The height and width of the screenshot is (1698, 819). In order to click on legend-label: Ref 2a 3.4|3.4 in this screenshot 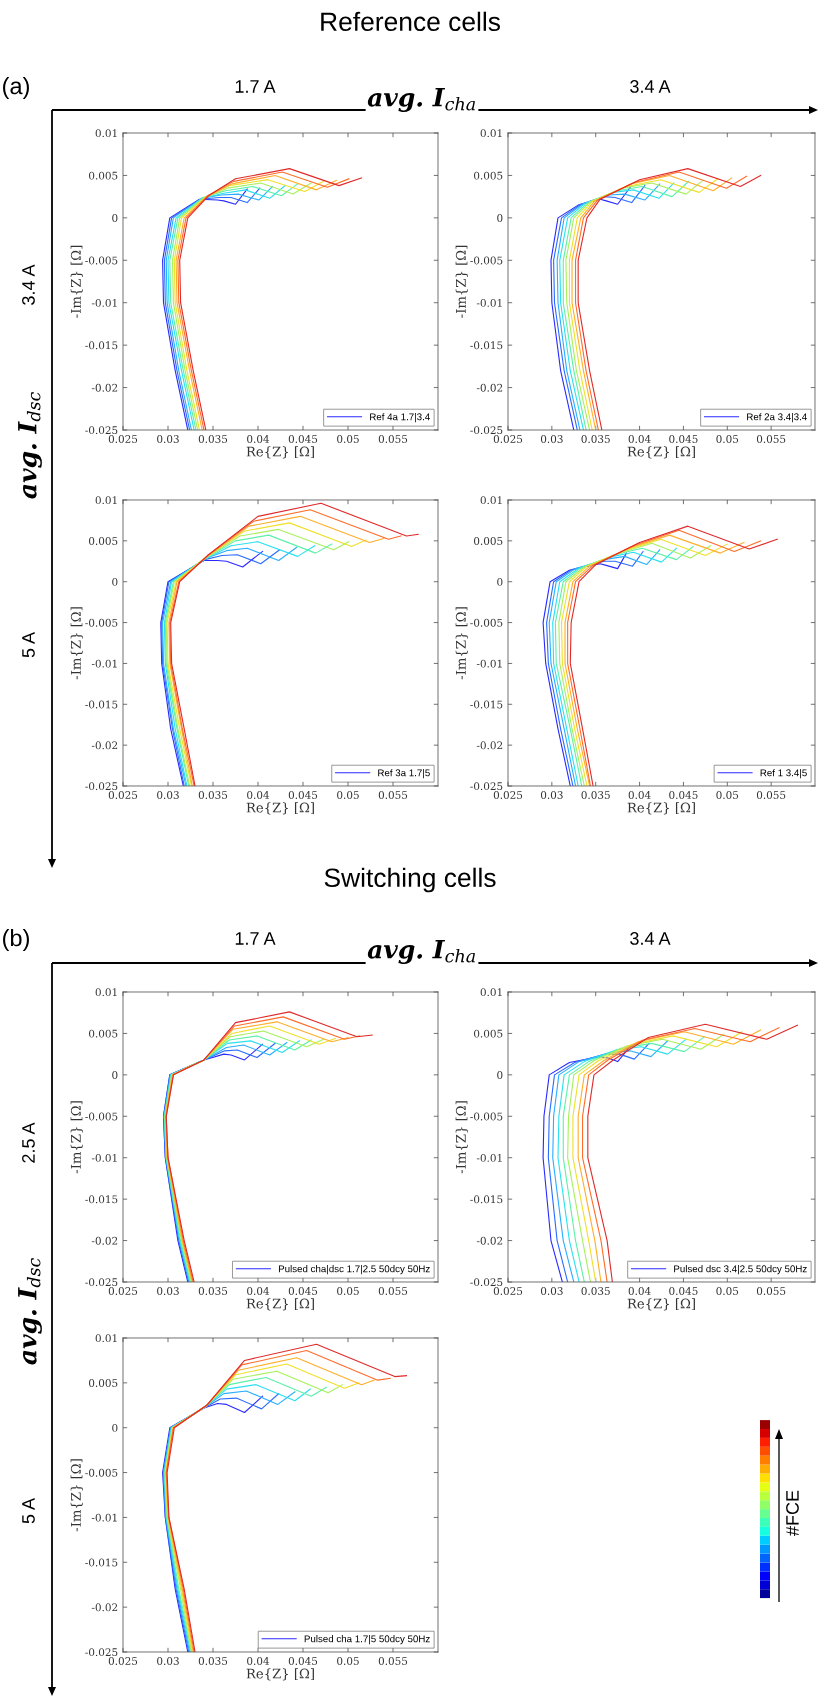, I will do `click(777, 418)`.